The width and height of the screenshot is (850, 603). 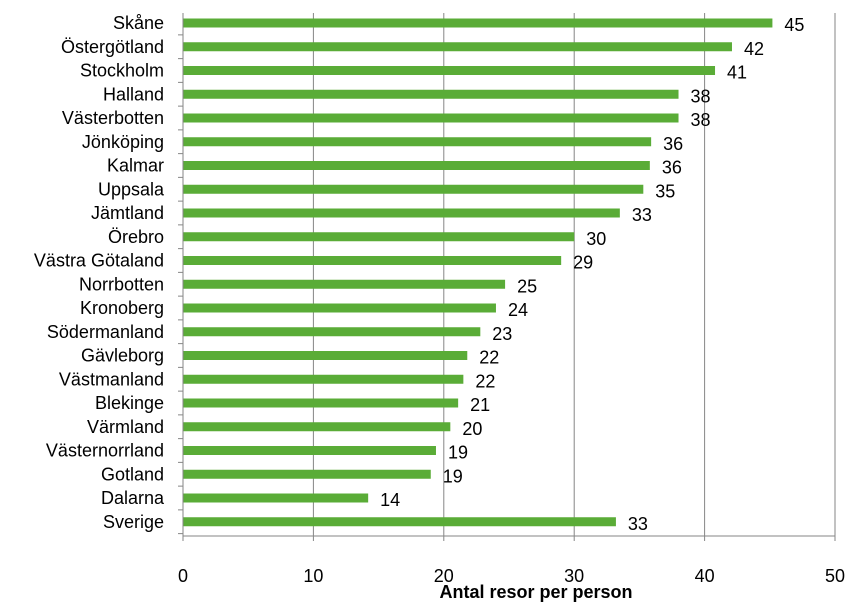 What do you see at coordinates (125, 427) in the screenshot?
I see `category-label: Värmland` at bounding box center [125, 427].